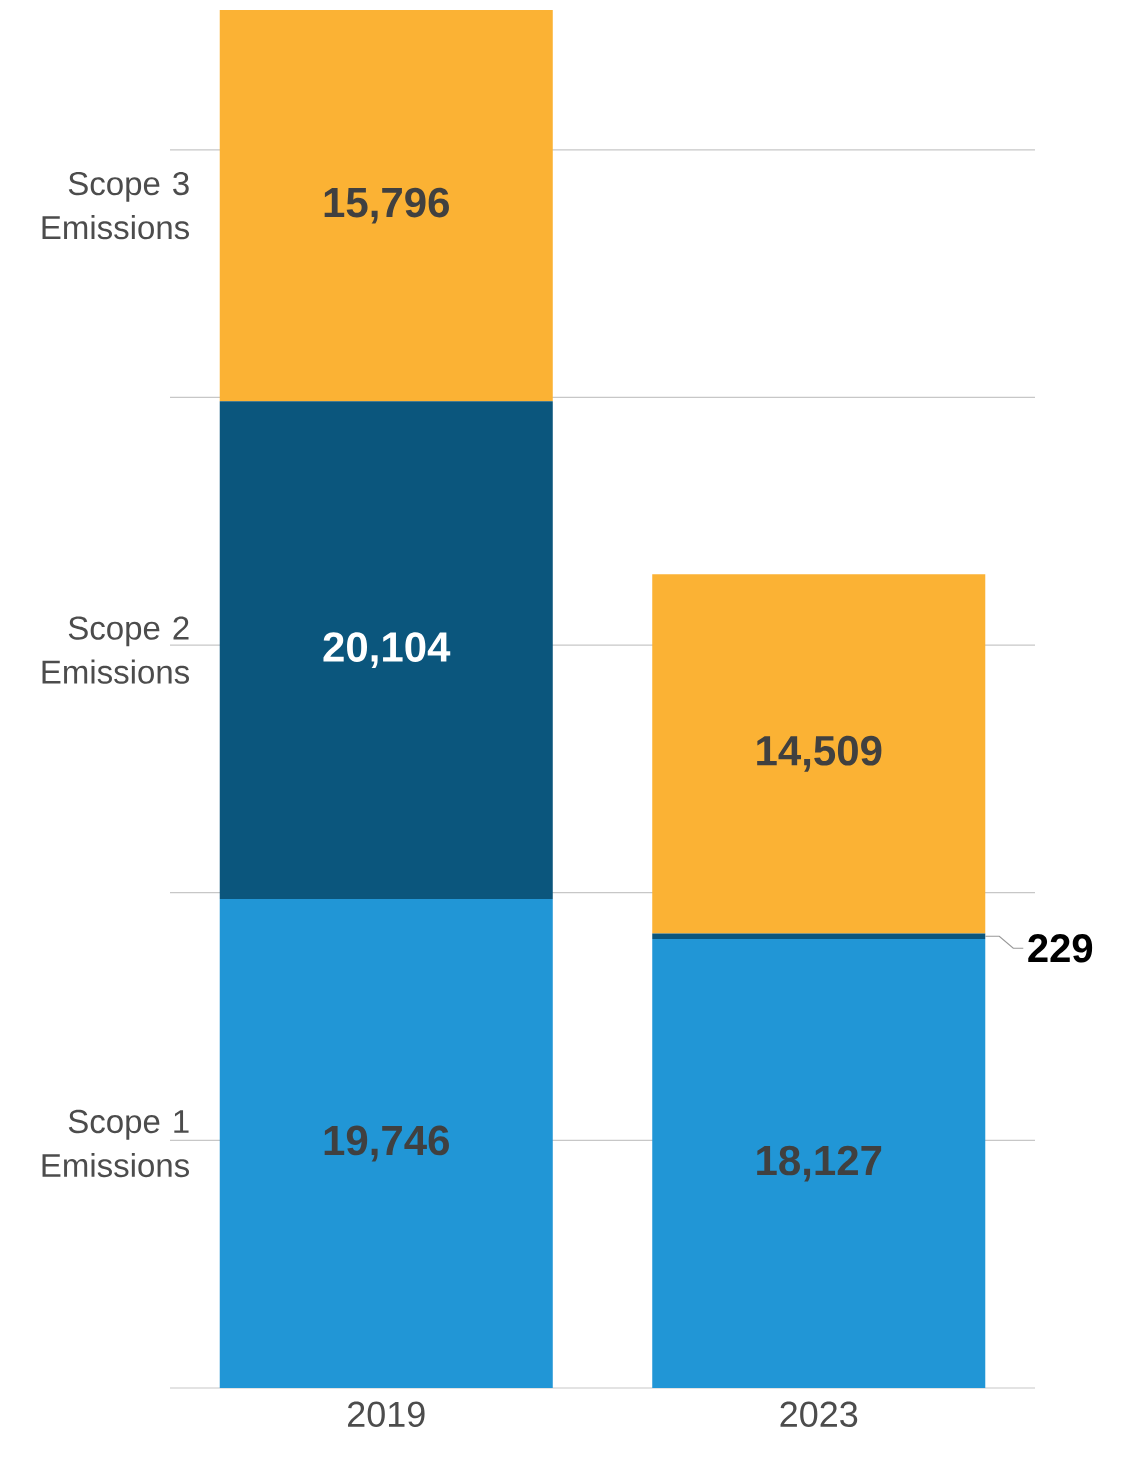 This screenshot has height=1466, width=1130. What do you see at coordinates (386, 1414) in the screenshot?
I see `x-tick-label: 2019` at bounding box center [386, 1414].